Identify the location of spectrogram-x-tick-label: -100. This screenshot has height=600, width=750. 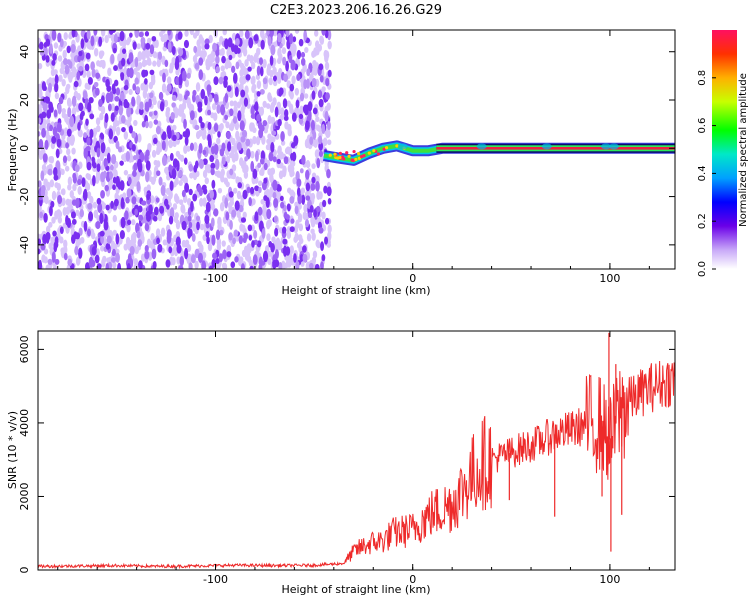
(215, 278).